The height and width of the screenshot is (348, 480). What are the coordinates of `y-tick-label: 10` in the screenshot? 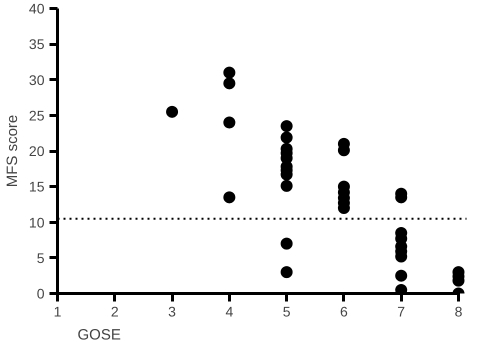 It's located at (36, 222).